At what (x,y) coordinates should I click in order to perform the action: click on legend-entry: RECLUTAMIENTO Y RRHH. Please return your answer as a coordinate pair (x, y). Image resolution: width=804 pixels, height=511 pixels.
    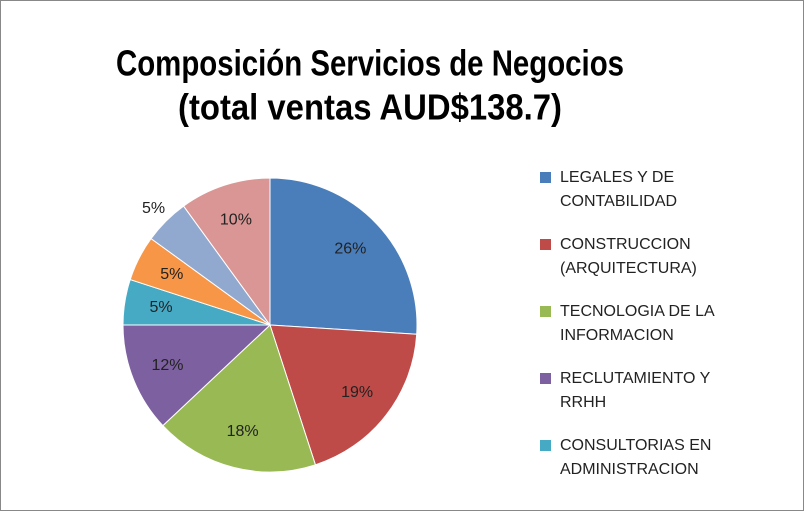
    Looking at the image, I should click on (640, 400).